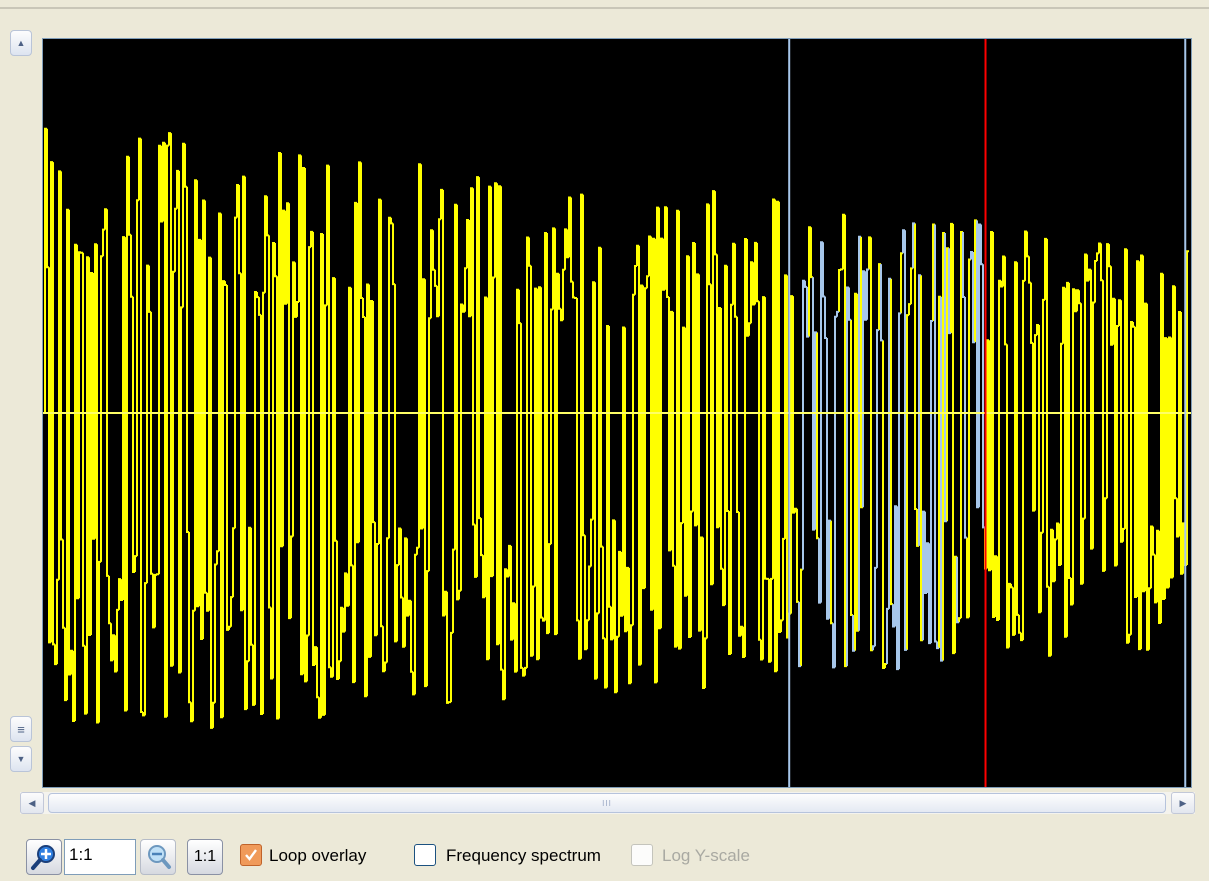 The width and height of the screenshot is (1209, 881). I want to click on up-arrow-icon: ▲, so click(21, 43).